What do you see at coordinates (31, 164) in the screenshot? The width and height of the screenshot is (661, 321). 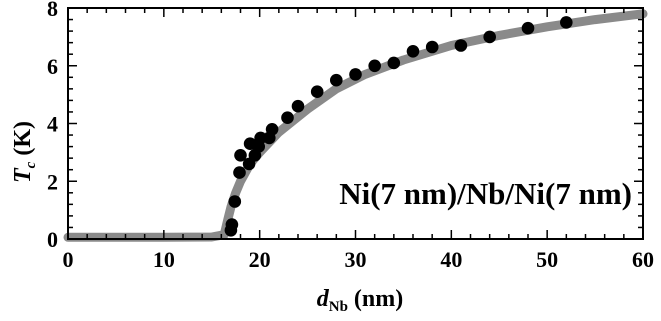 I see `y-axis-label-sub: c` at bounding box center [31, 164].